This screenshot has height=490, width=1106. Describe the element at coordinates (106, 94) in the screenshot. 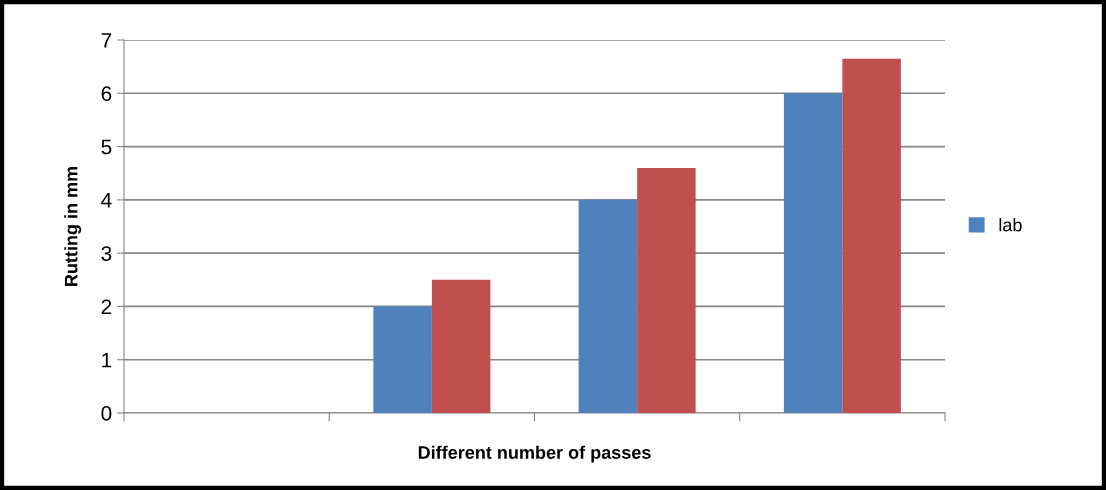

I see `y-tick-label: 6` at that location.